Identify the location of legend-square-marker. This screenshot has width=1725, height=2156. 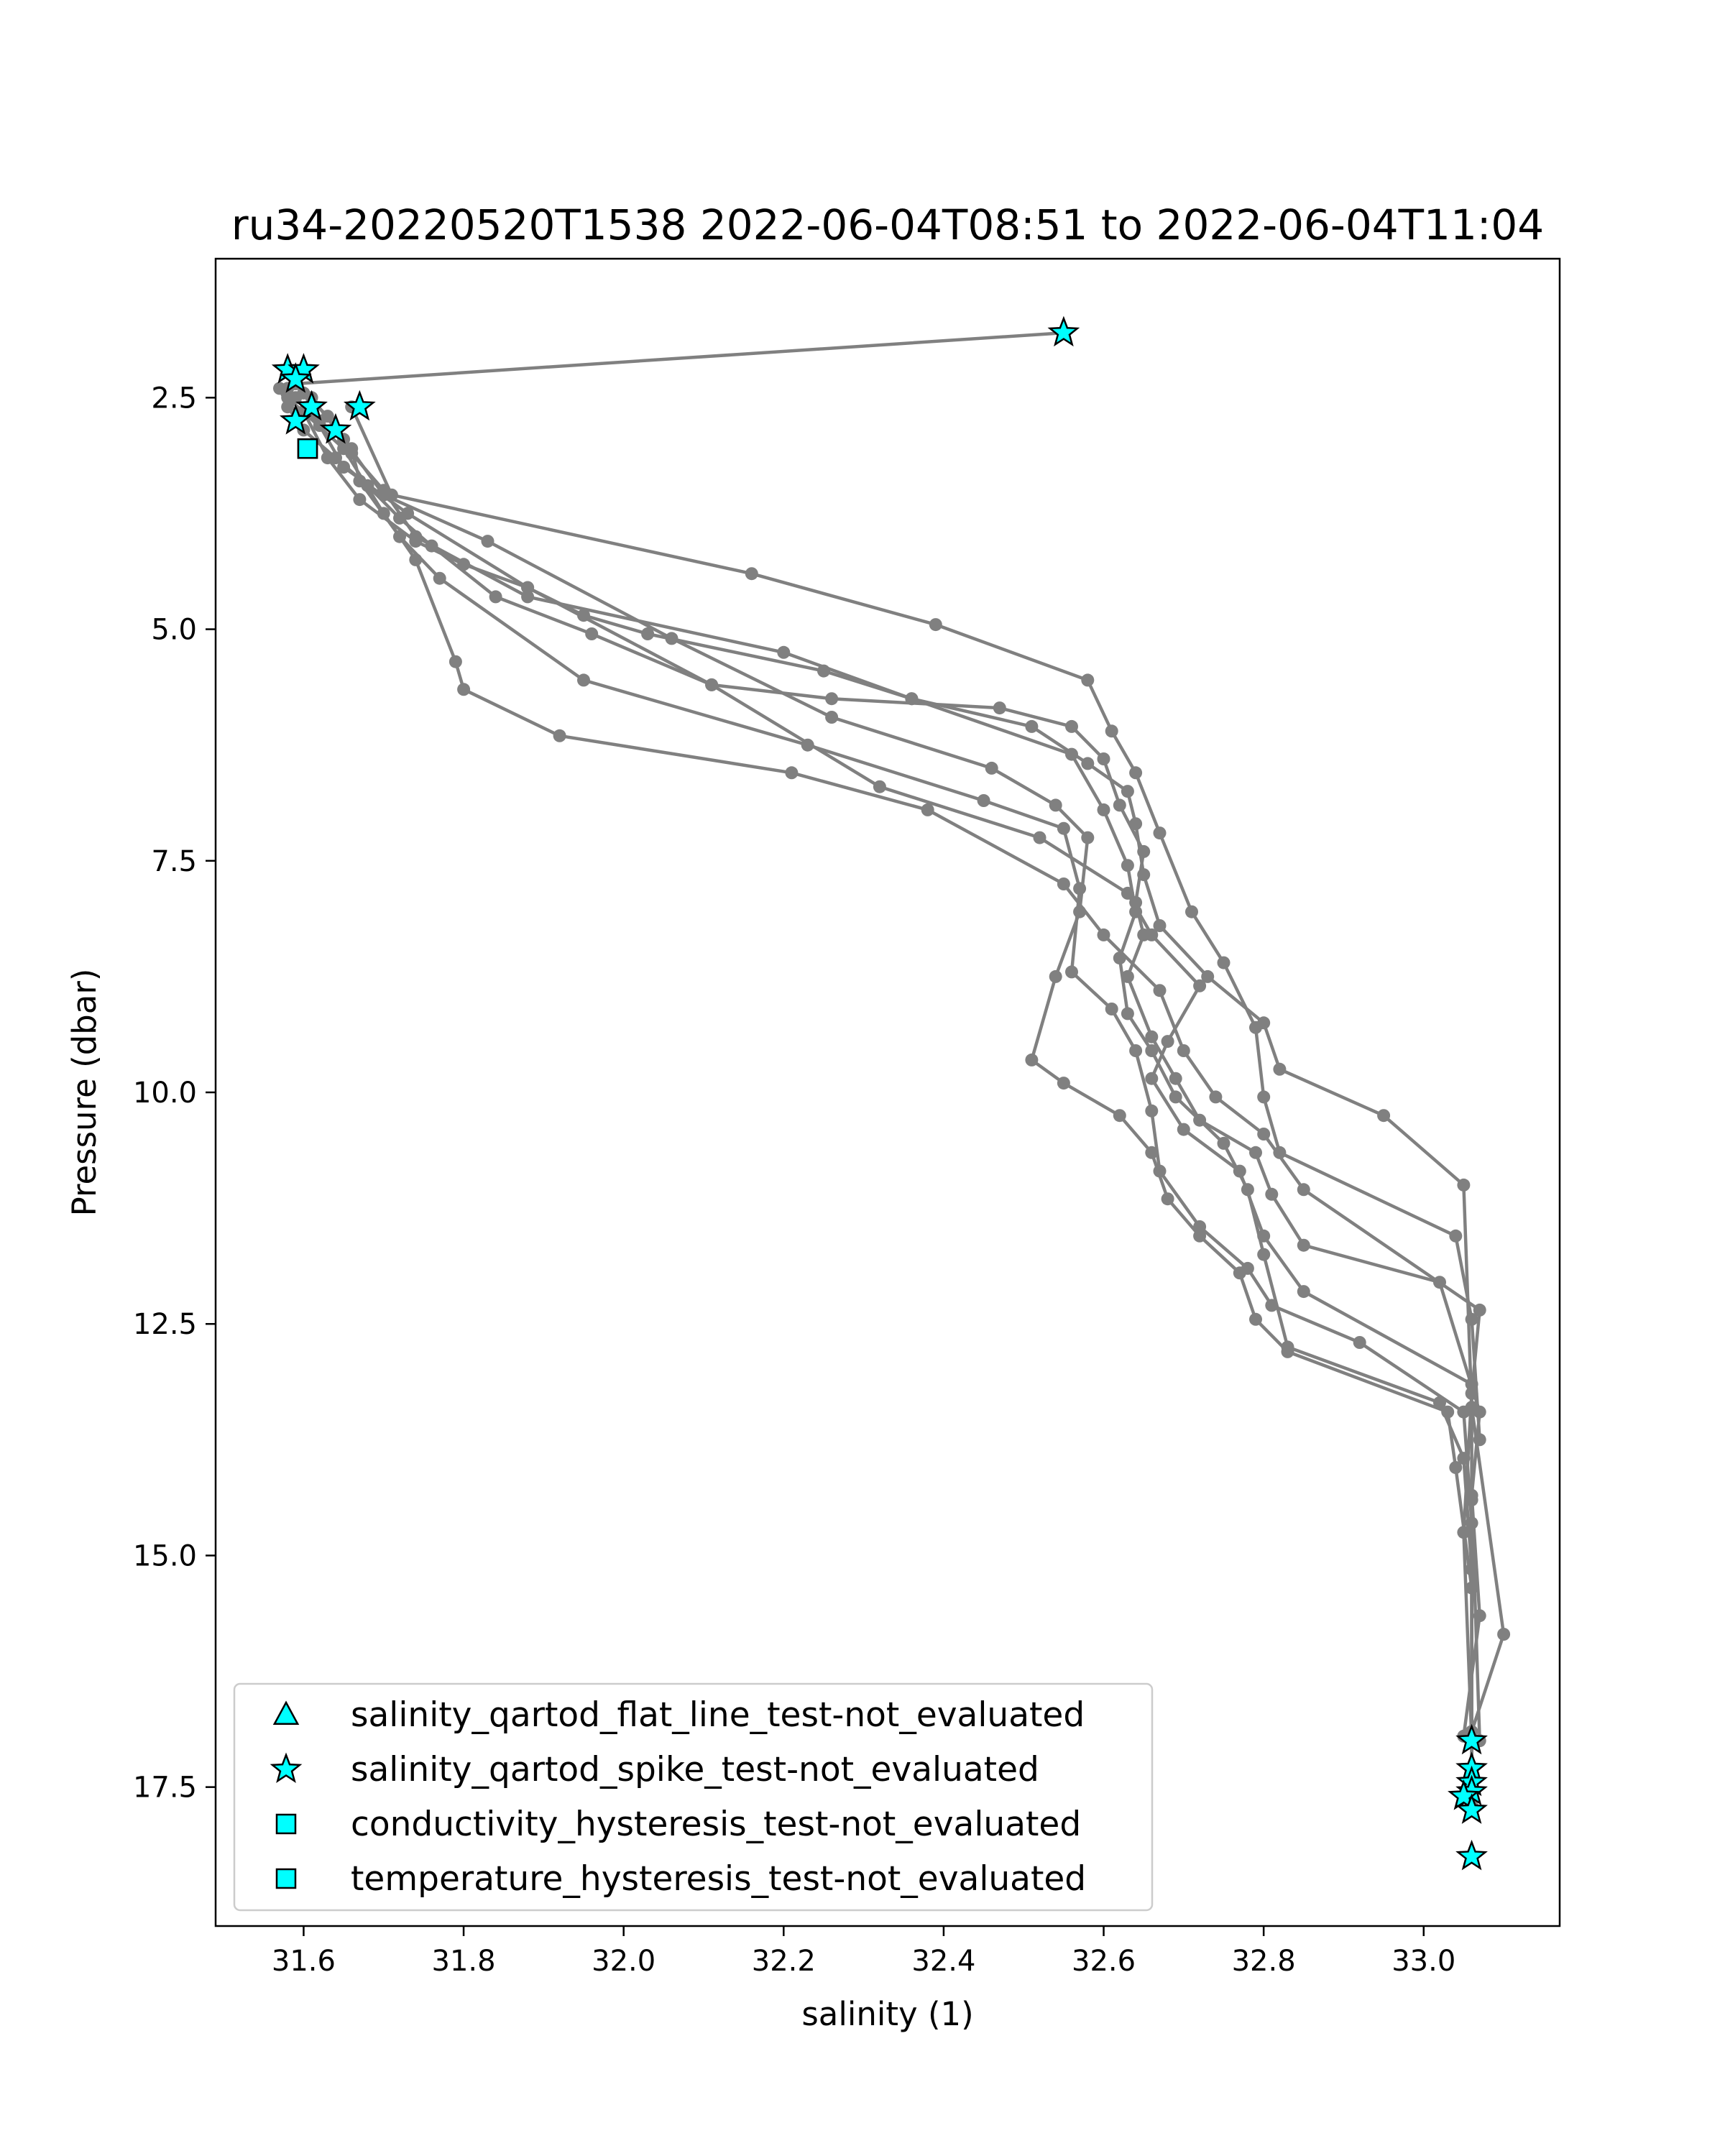
(286, 1878).